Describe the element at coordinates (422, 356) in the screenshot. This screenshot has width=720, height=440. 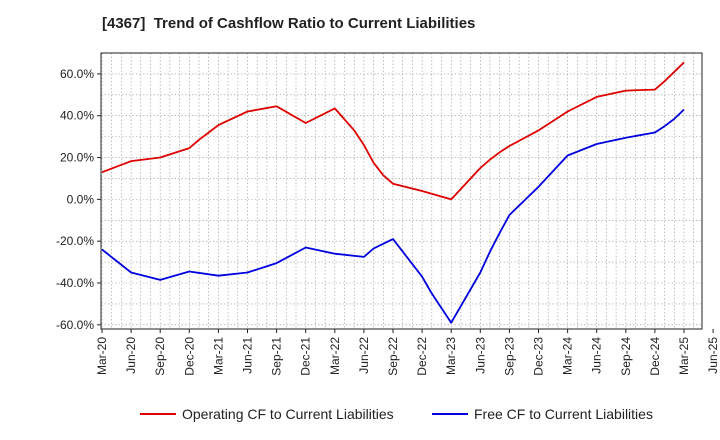
I see `x-tick-label: Dec-22` at that location.